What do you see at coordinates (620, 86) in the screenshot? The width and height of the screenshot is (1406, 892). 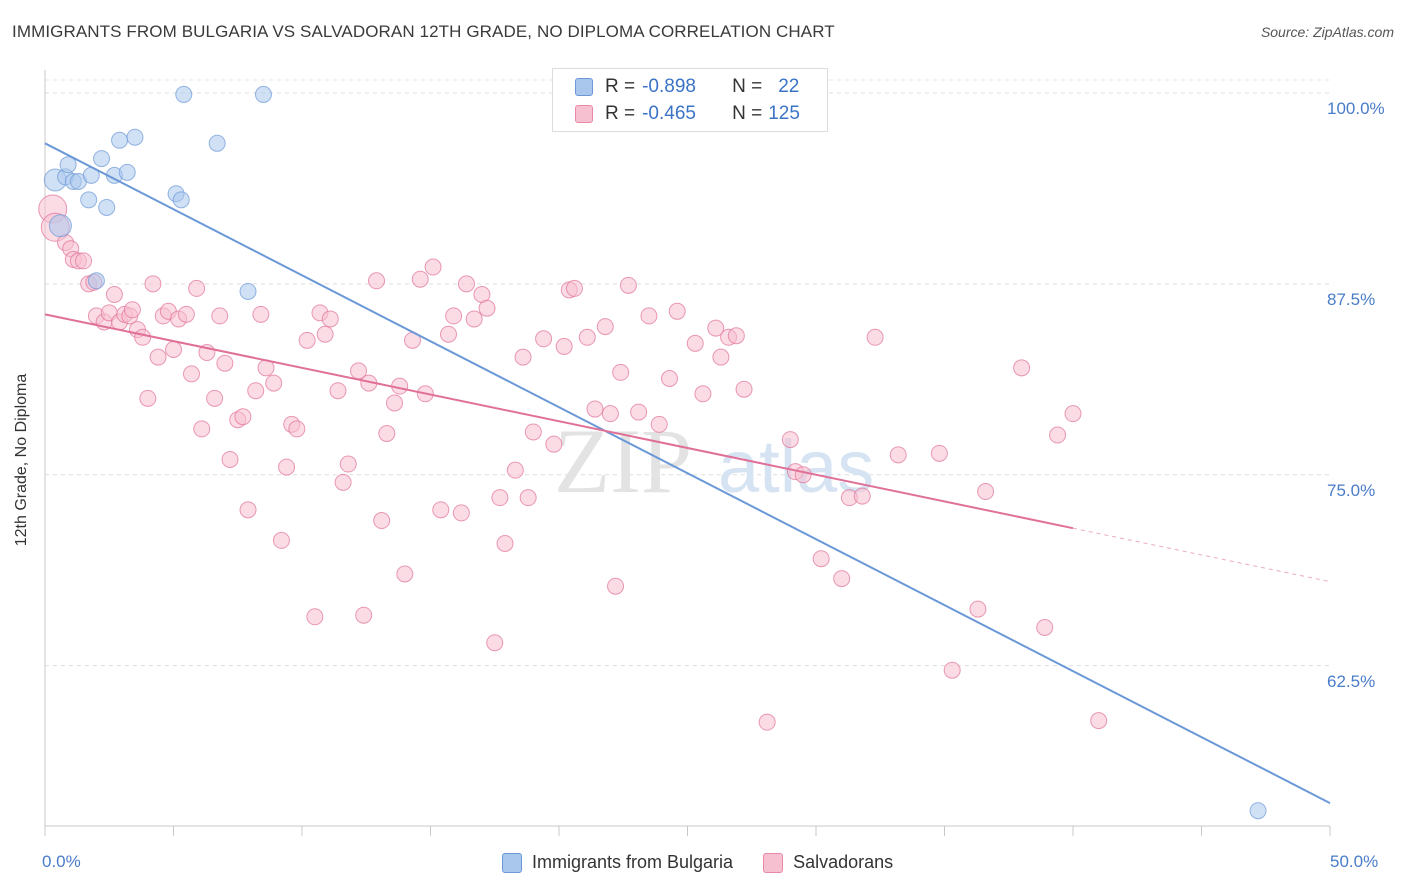 I see `legend-r-label: R =` at bounding box center [620, 86].